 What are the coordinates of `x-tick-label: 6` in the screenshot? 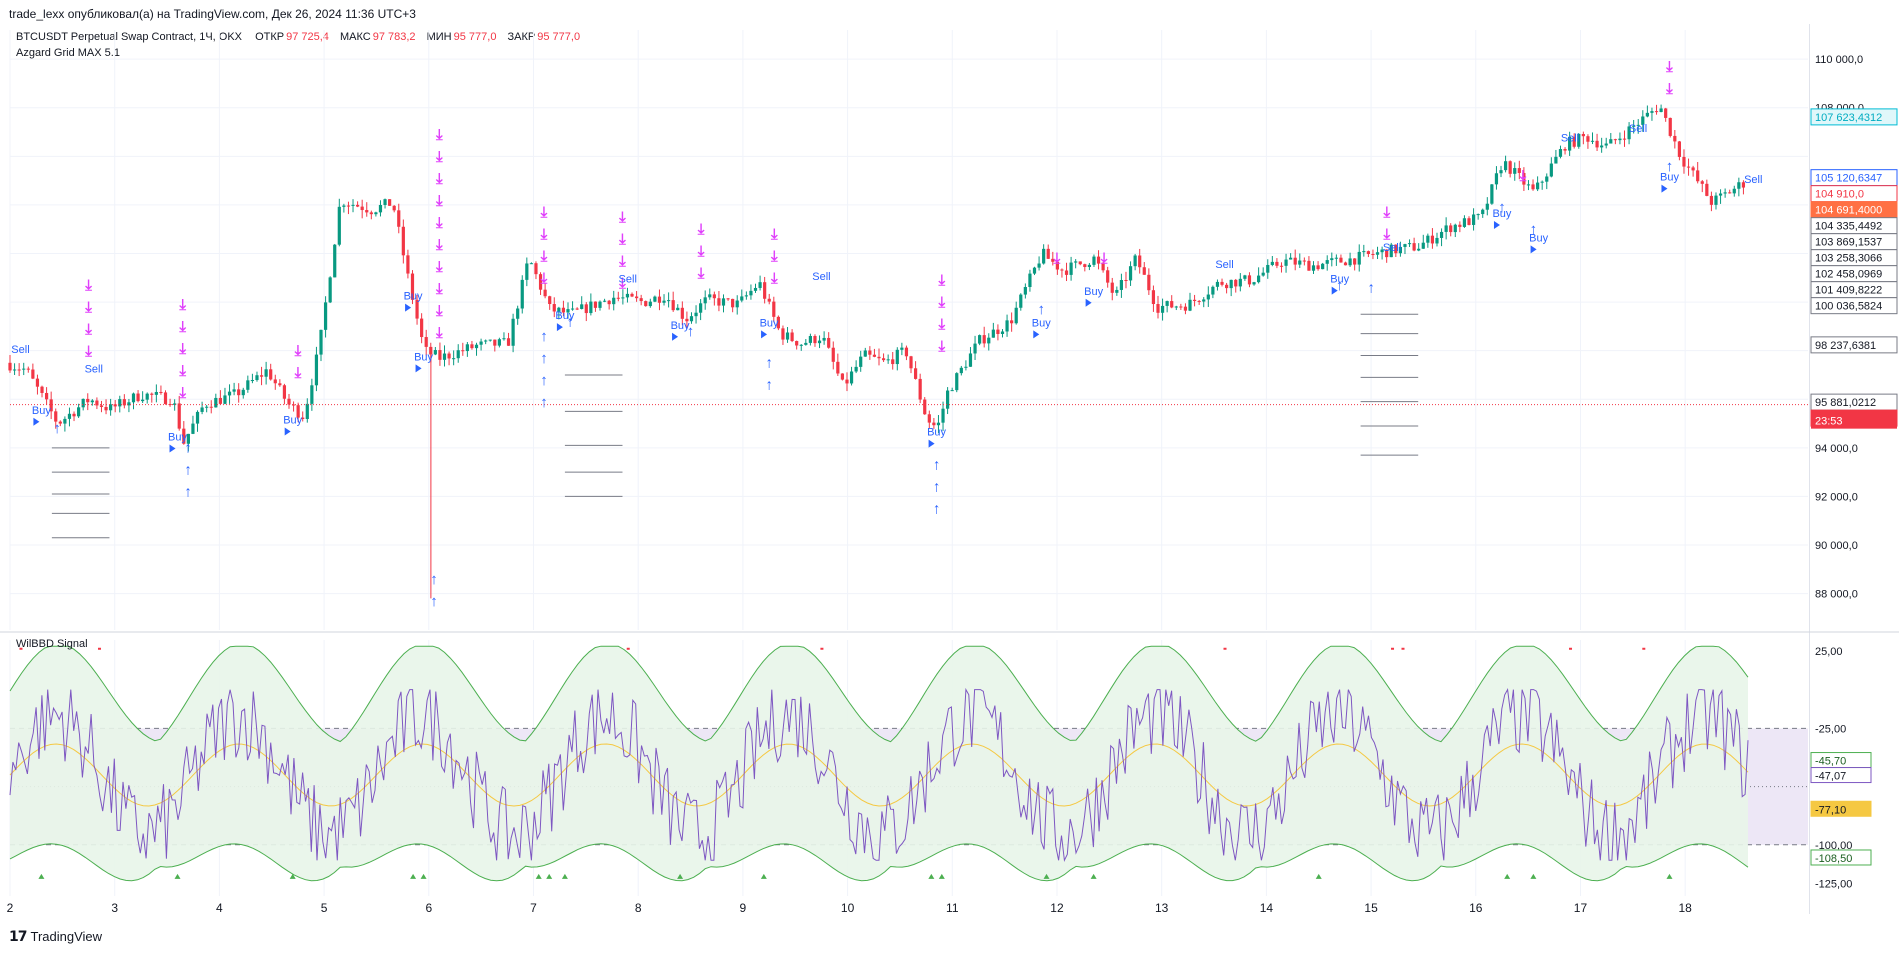 It's located at (428, 908).